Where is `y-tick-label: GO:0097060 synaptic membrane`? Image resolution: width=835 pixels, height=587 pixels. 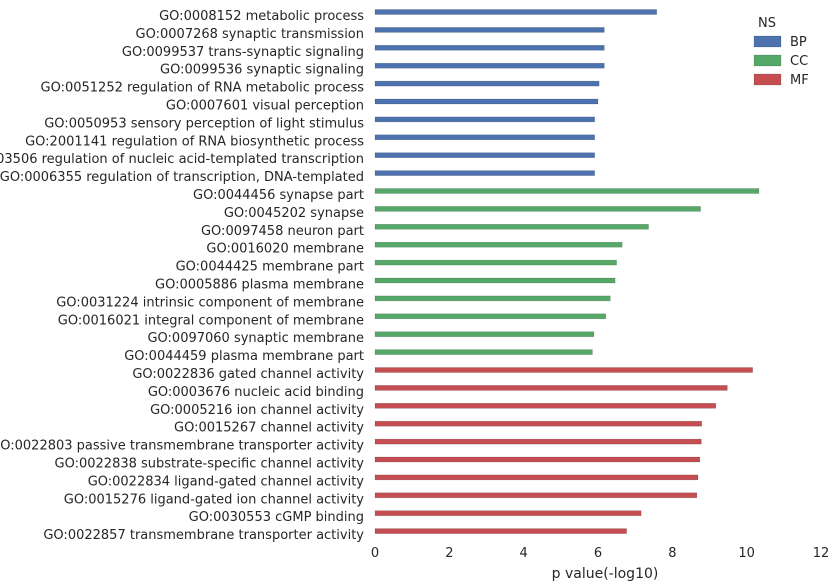
y-tick-label: GO:0097060 synaptic membrane is located at coordinates (255, 338).